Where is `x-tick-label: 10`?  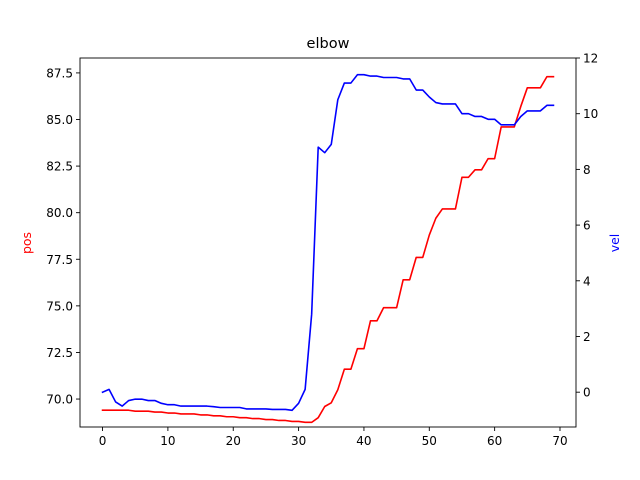 x-tick-label: 10 is located at coordinates (167, 441).